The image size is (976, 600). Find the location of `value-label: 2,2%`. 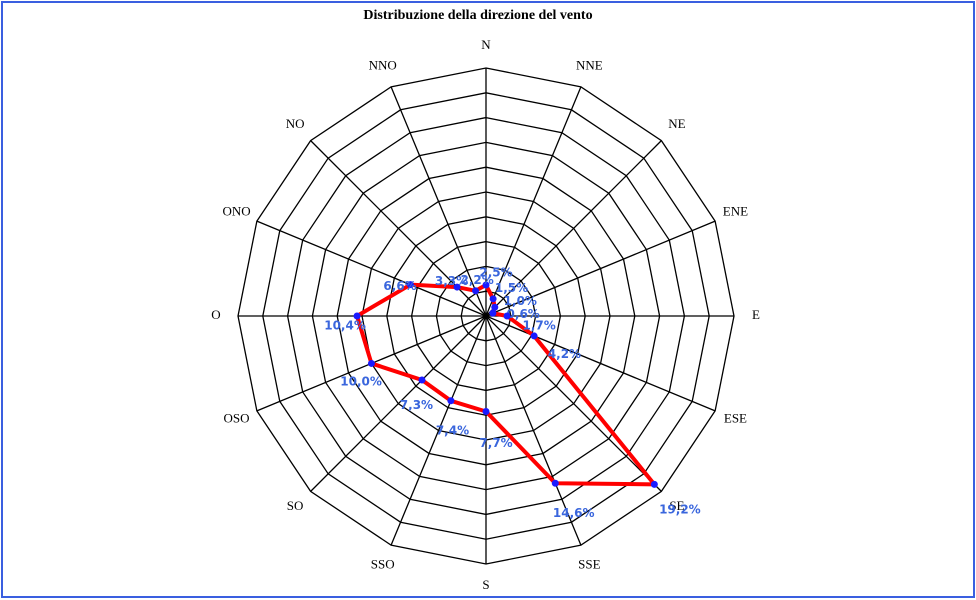

value-label: 2,2% is located at coordinates (477, 280).